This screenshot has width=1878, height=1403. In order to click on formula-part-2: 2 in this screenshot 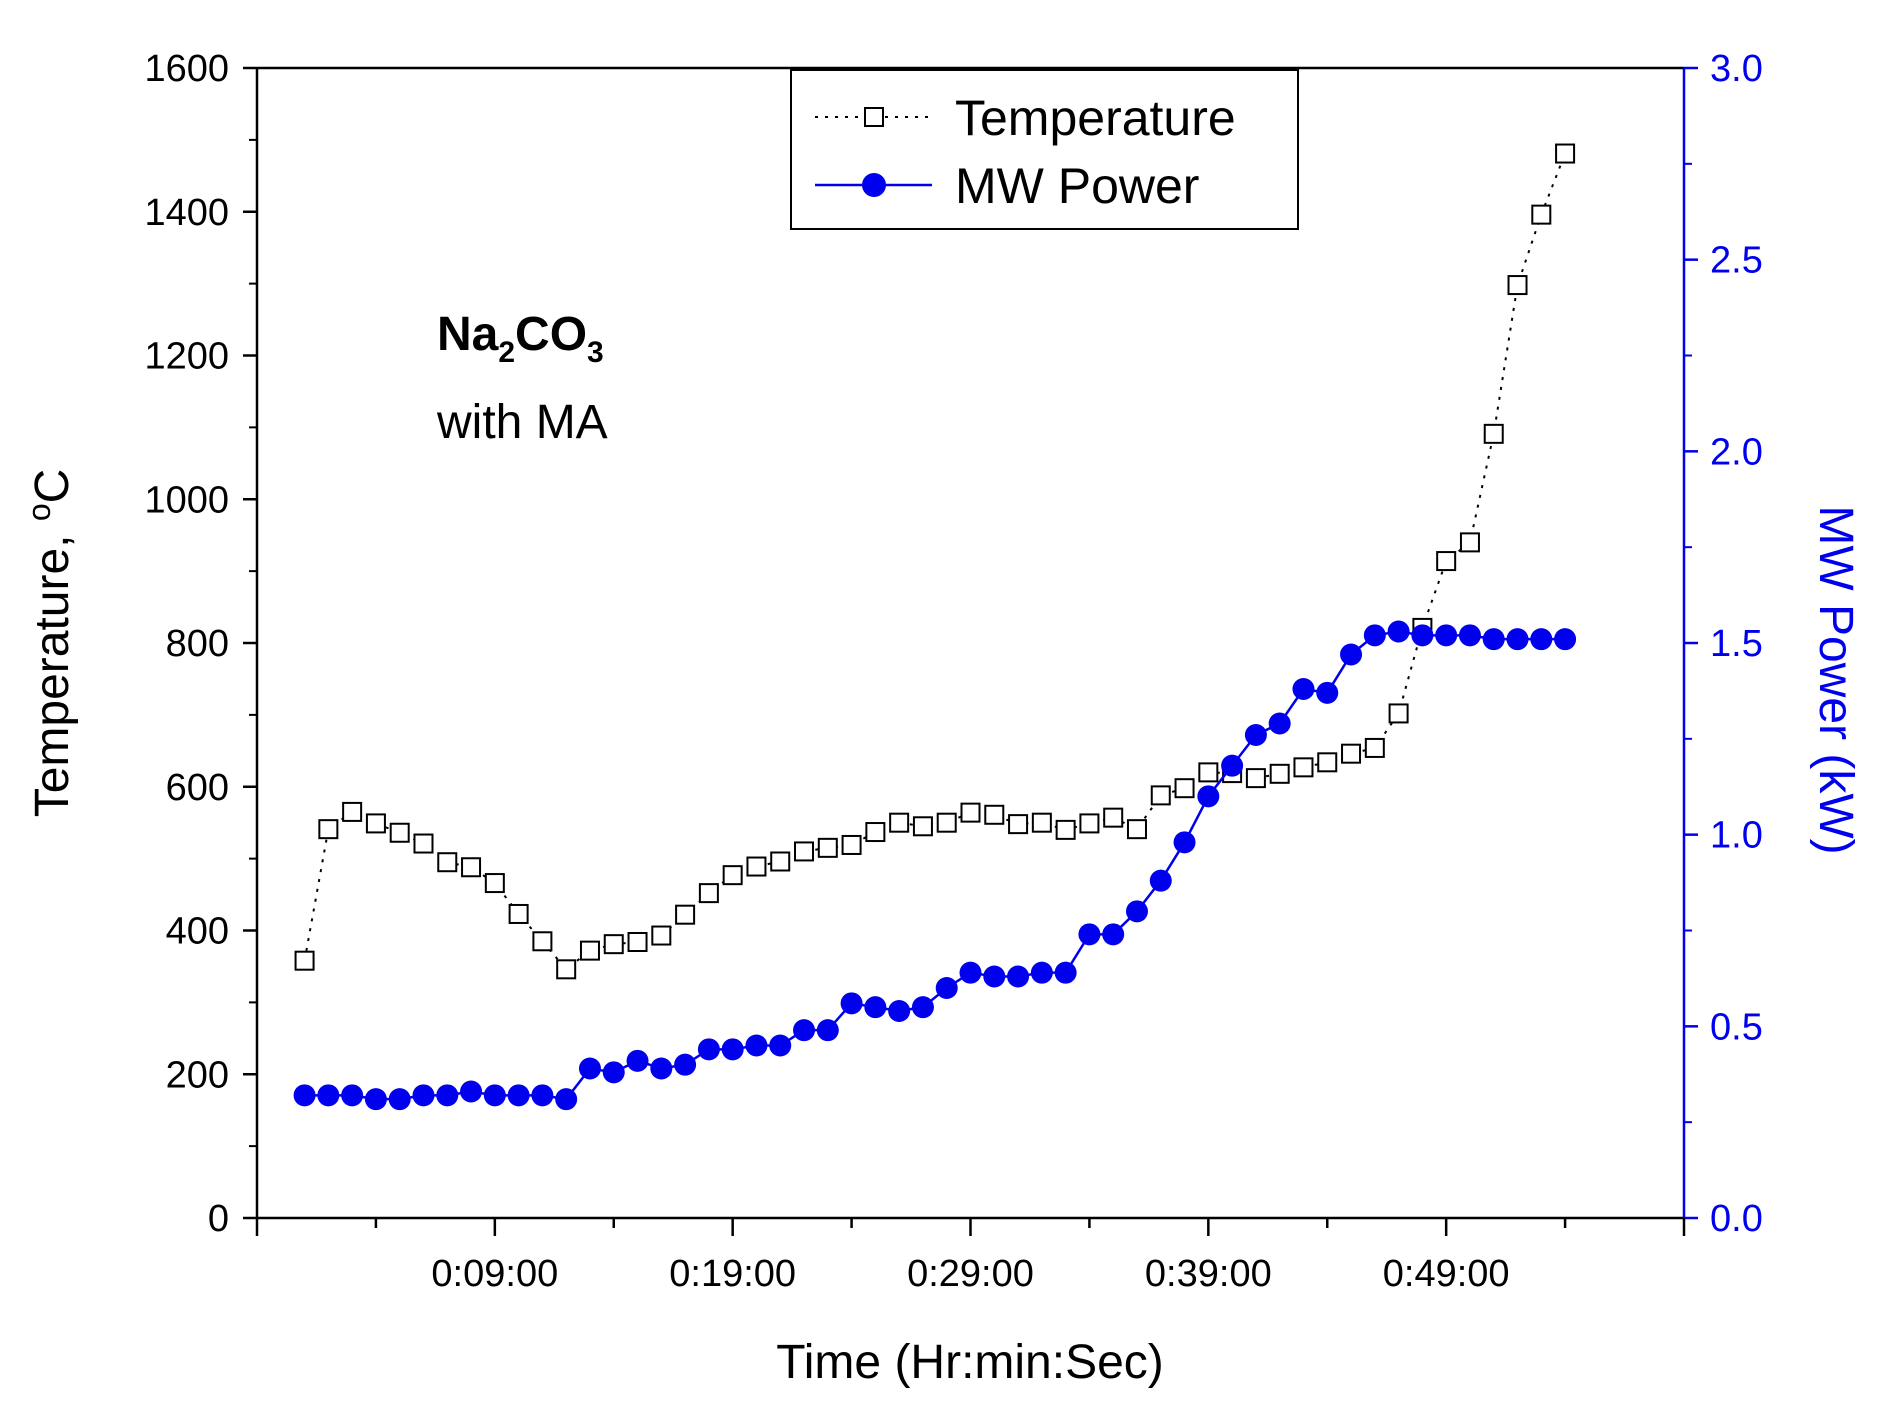, I will do `click(506, 352)`.